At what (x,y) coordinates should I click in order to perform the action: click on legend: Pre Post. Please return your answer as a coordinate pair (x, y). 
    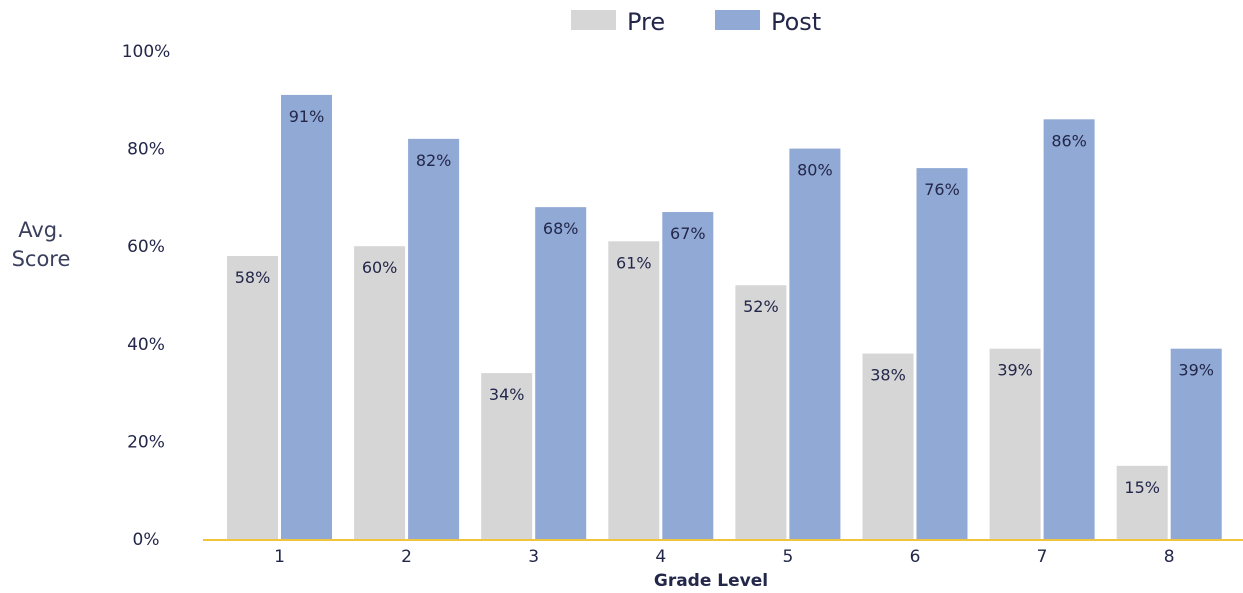
    Looking at the image, I should click on (696, 22).